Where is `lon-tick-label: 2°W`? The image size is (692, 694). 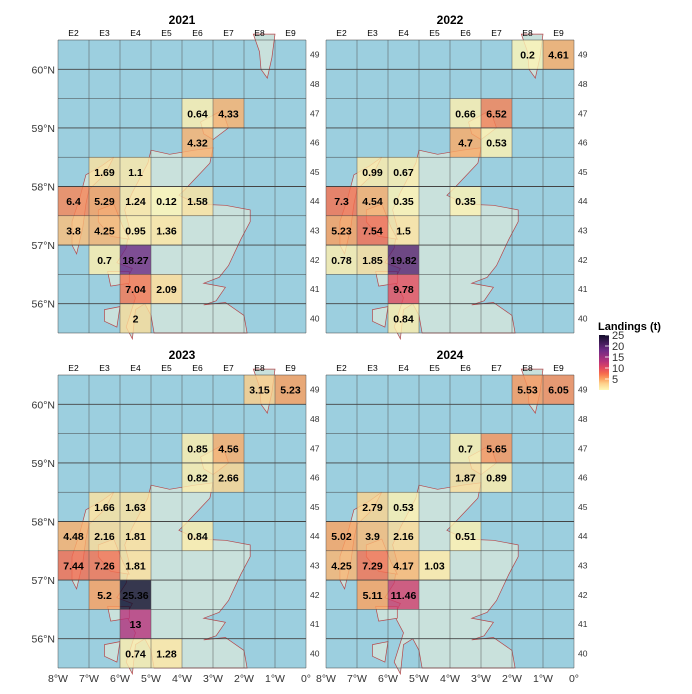
lon-tick-label: 2°W is located at coordinates (512, 679).